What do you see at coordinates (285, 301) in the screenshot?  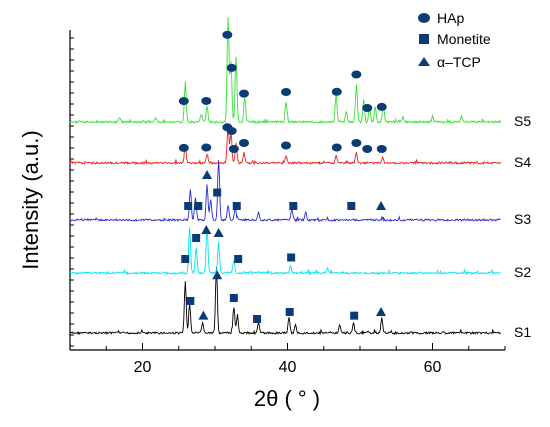 I see `series-line-s1` at bounding box center [285, 301].